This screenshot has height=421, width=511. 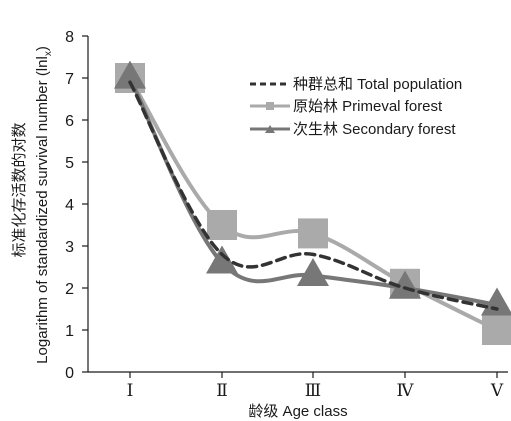 What do you see at coordinates (69, 331) in the screenshot?
I see `y-tick-label: 1` at bounding box center [69, 331].